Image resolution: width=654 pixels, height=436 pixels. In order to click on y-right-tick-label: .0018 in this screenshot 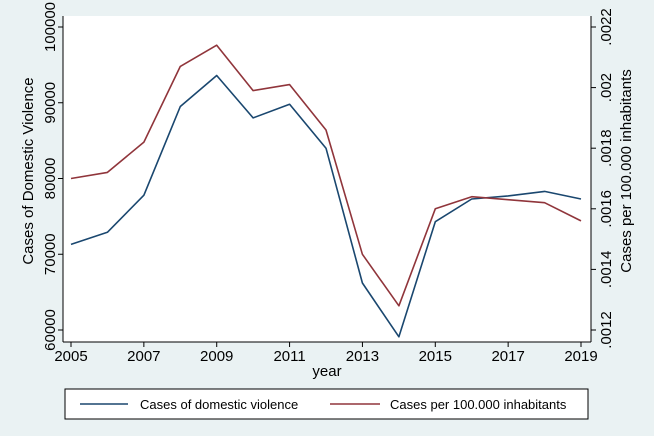, I will do `click(606, 148)`.